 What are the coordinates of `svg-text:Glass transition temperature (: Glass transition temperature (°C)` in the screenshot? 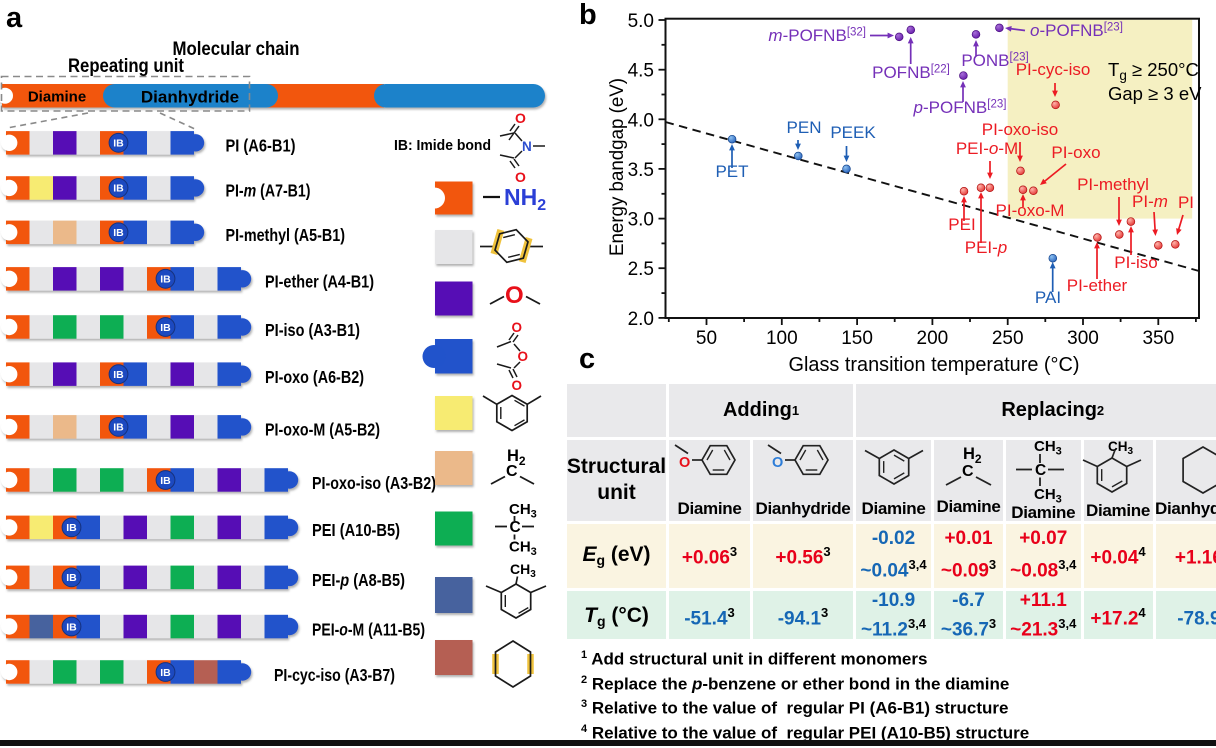 It's located at (934, 364).